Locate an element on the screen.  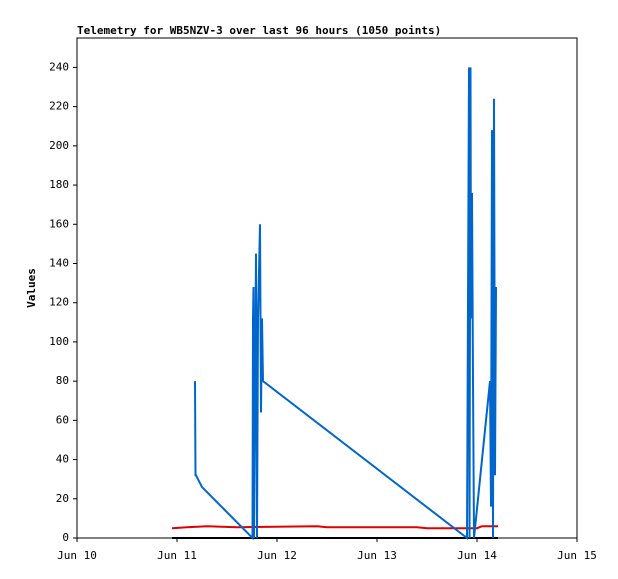
x-tick-label: Jun 13 is located at coordinates (377, 555).